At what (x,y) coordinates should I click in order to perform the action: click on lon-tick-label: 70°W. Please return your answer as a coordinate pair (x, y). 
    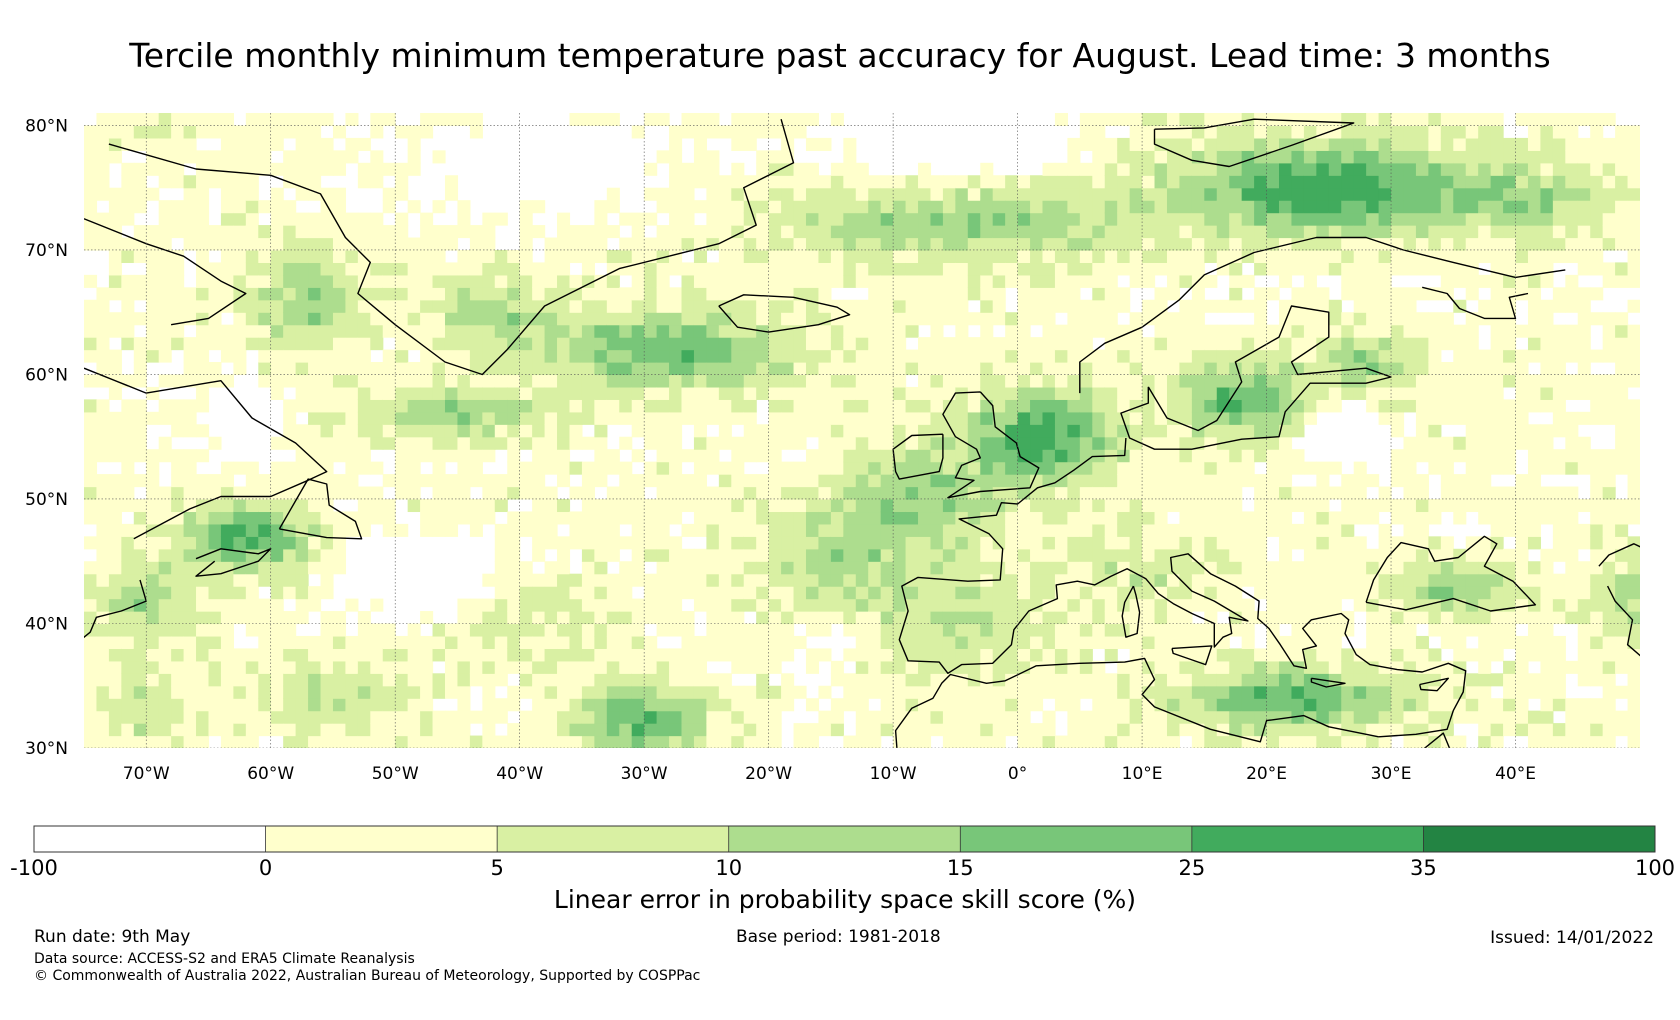
    Looking at the image, I should click on (146, 774).